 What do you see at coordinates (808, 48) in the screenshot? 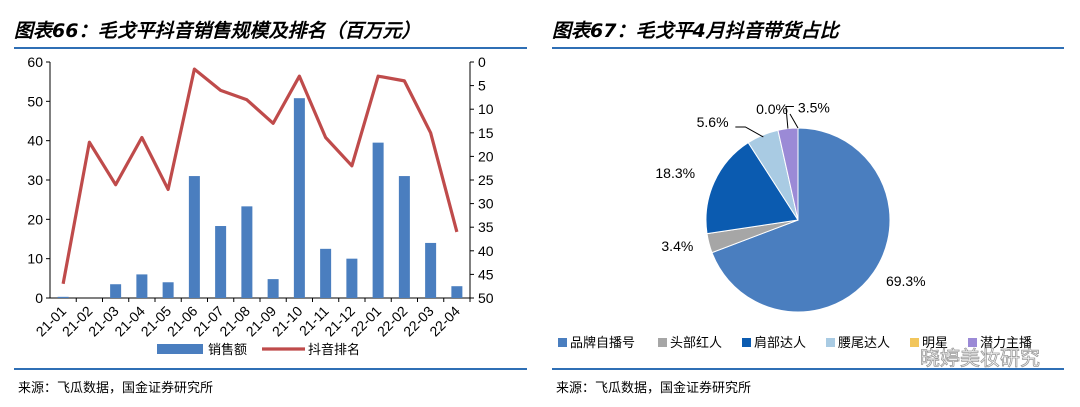
I see `right-title-rule` at bounding box center [808, 48].